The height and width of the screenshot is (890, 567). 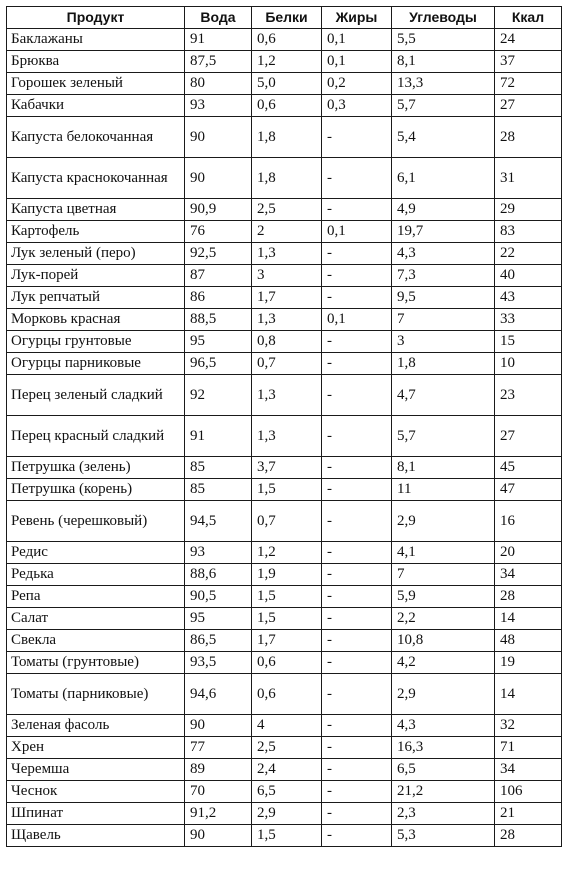 What do you see at coordinates (95, 275) in the screenshot?
I see `cell-product: Лук-порей` at bounding box center [95, 275].